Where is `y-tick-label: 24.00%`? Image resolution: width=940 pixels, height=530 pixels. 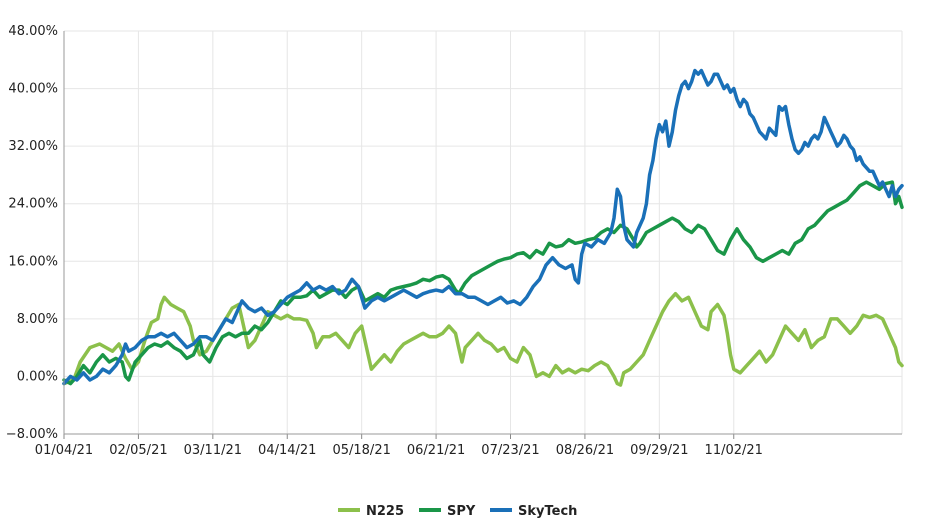
y-tick-label: 24.00% is located at coordinates (33, 204).